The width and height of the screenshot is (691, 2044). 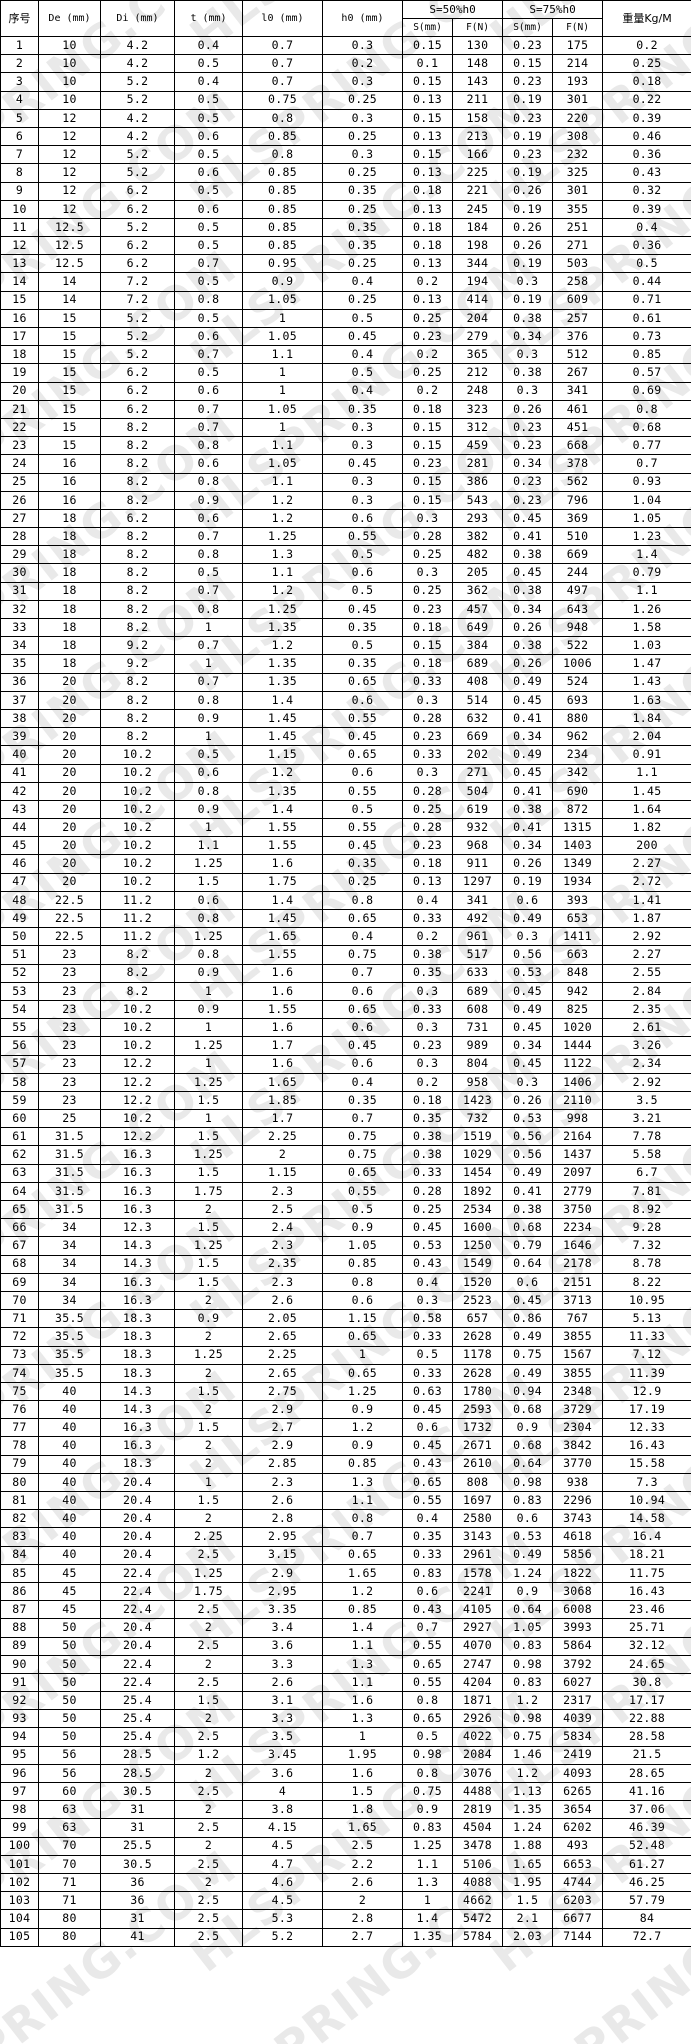 I want to click on cell-weight: 2.84, so click(x=646, y=991).